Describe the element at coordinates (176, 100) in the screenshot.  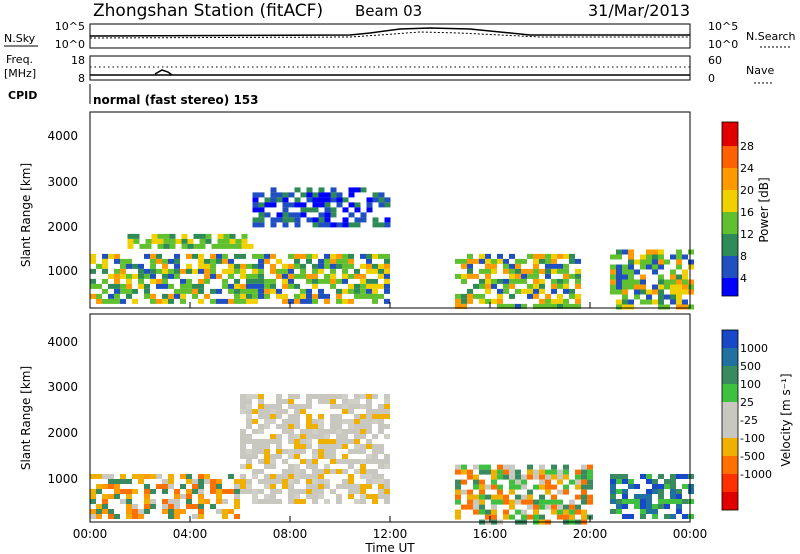
I see `cpid-text: normal (fast stereo) 153` at that location.